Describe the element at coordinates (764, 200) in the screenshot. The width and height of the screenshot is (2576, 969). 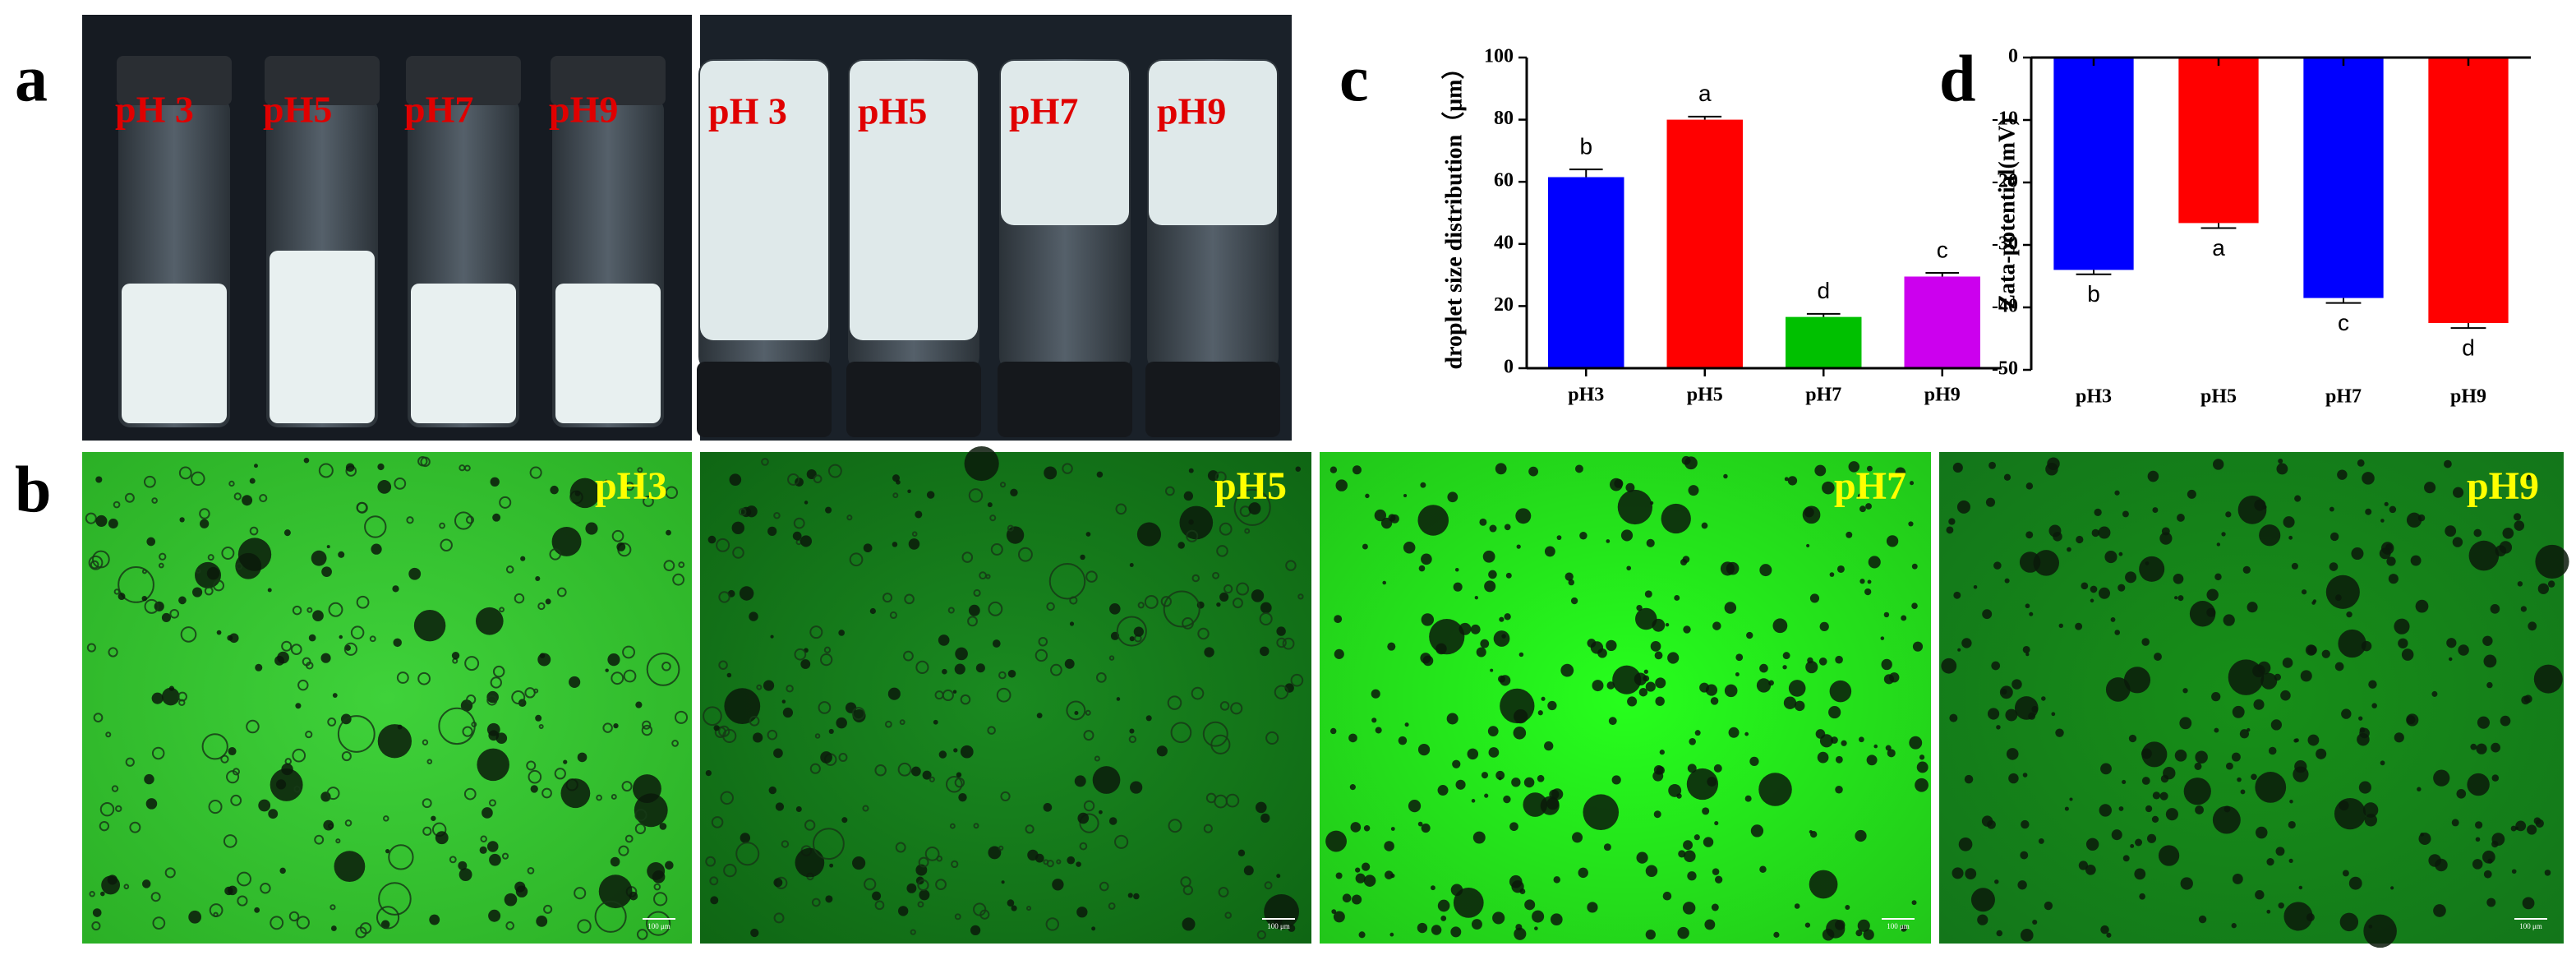
I see `cream` at that location.